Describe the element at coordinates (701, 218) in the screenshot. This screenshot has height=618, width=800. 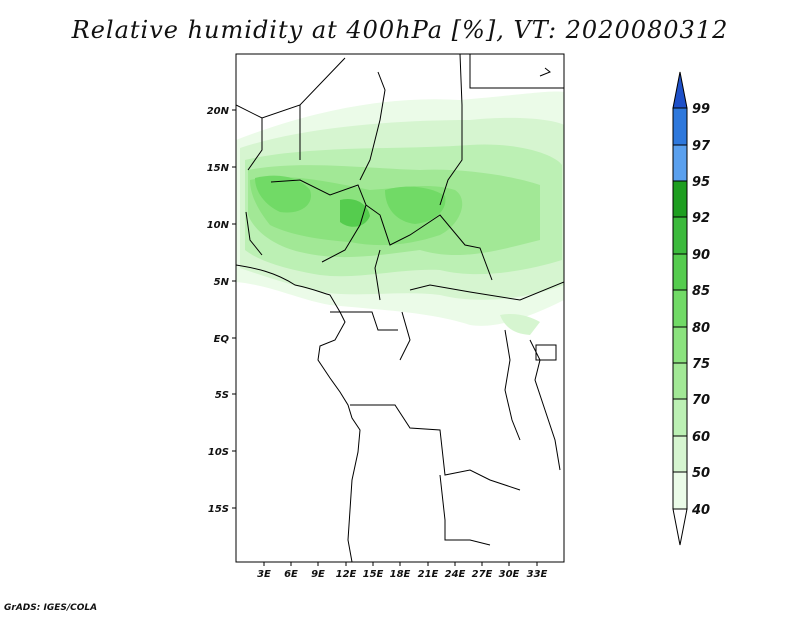
I see `colorbar-label: 92` at that location.